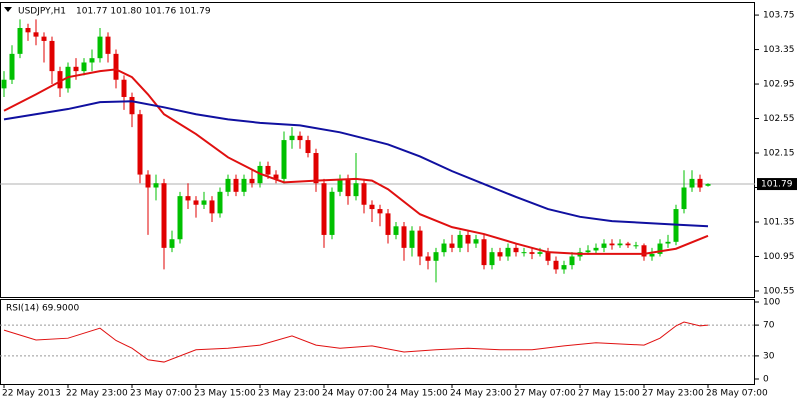  Describe the element at coordinates (769, 326) in the screenshot. I see `y-tick-label: 70` at that location.